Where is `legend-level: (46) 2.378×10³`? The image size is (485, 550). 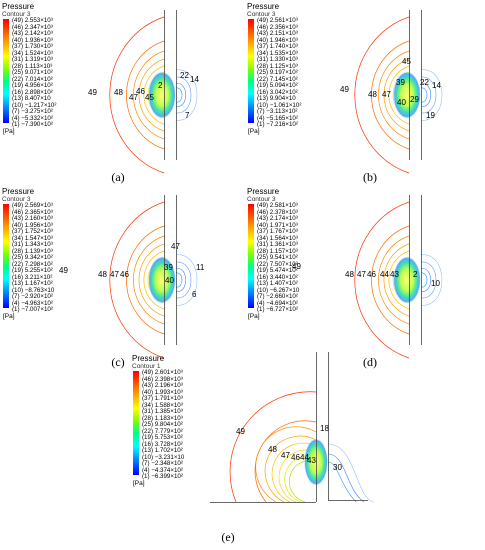
legend-level: (46) 2.378×10³ is located at coordinates (277, 212).